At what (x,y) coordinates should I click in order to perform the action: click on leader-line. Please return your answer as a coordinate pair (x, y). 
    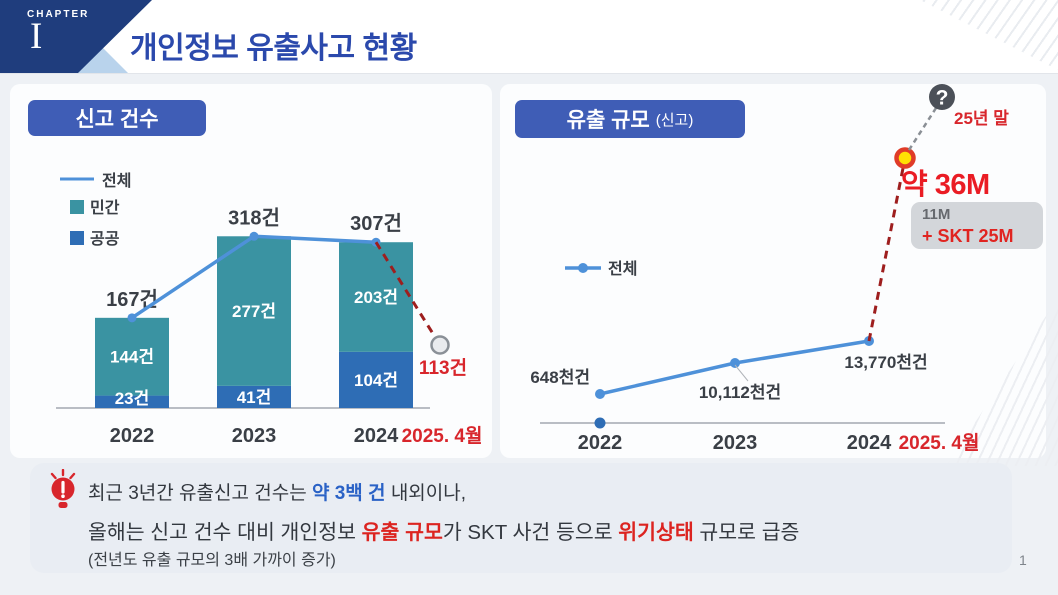
    Looking at the image, I should click on (741, 373).